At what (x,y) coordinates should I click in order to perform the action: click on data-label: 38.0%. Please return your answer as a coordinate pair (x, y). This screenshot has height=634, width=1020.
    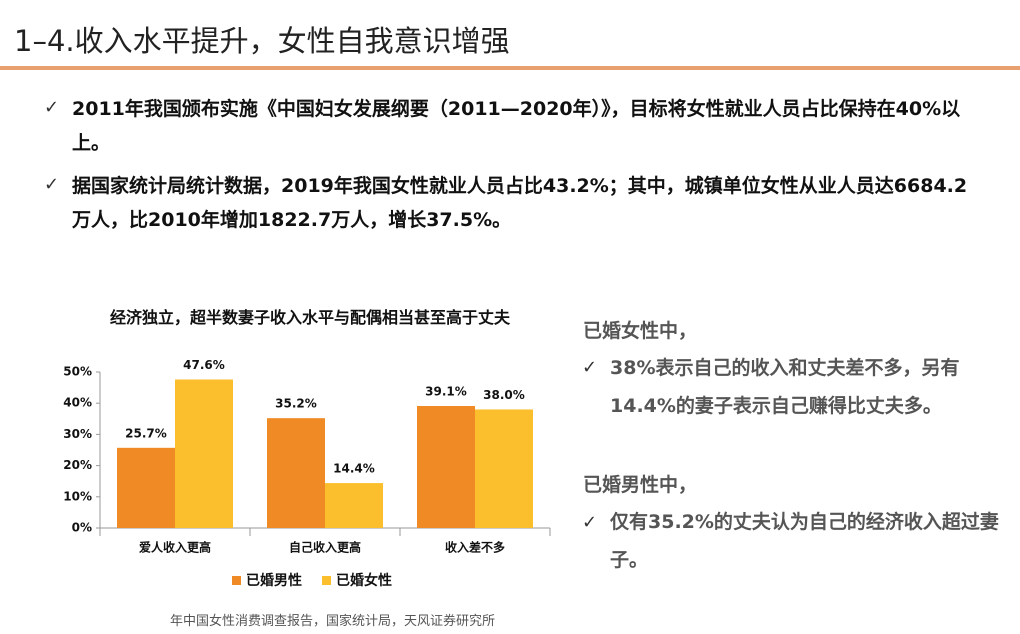
    Looking at the image, I should click on (504, 395).